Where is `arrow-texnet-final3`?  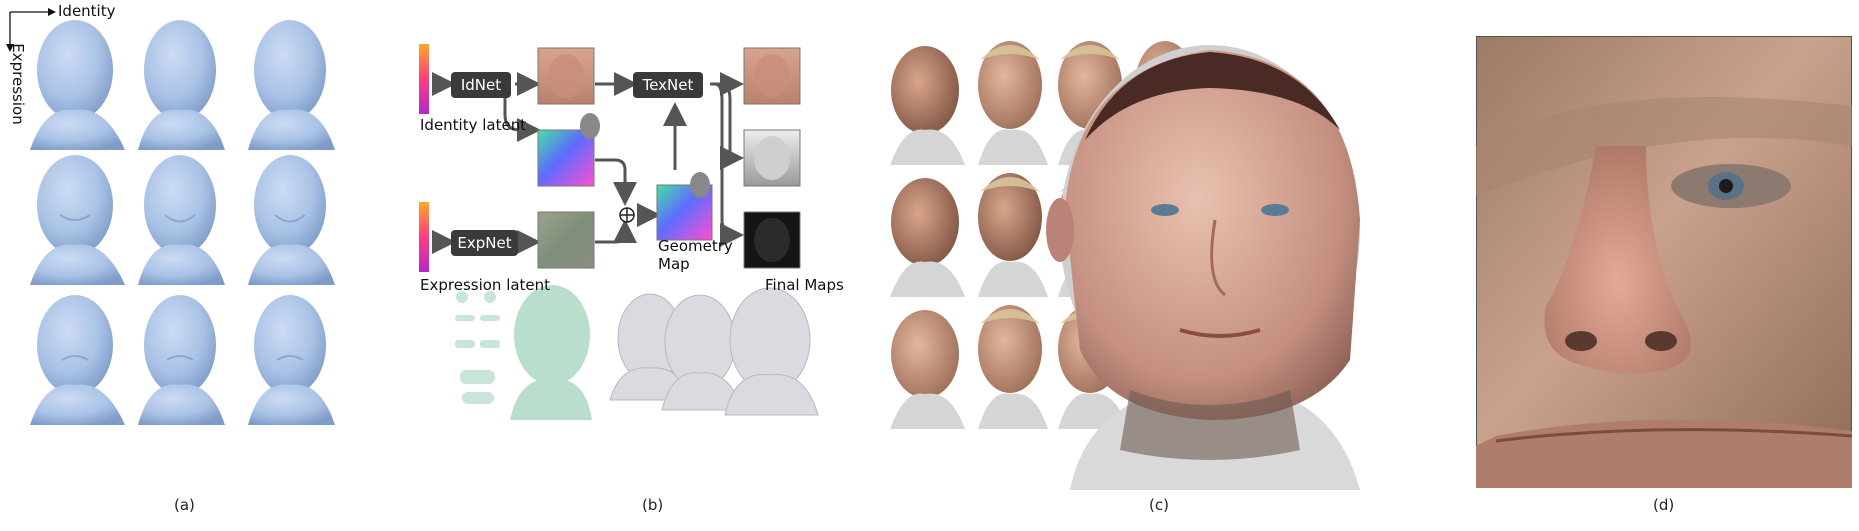
arrow-texnet-final3 is located at coordinates (729, 164).